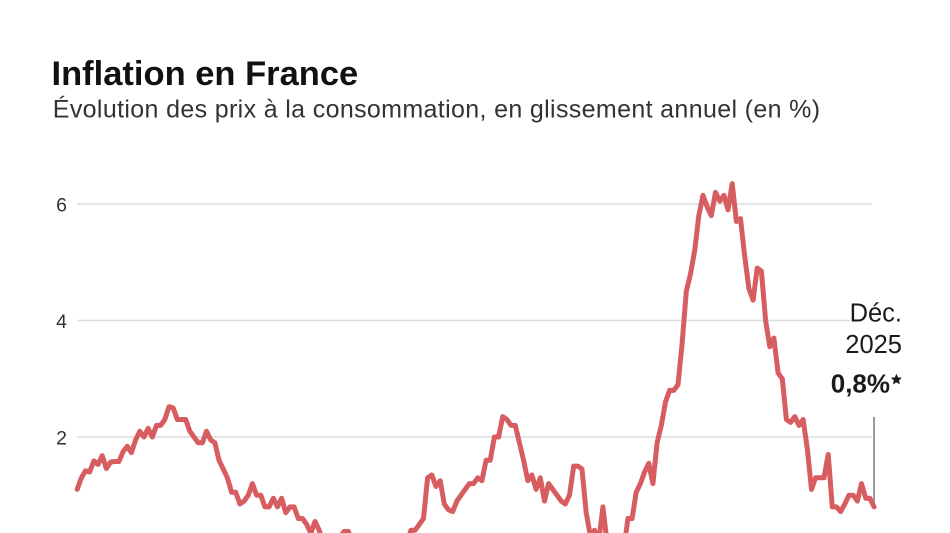  Describe the element at coordinates (876, 314) in the screenshot. I see `svg-text: Déc.` at that location.